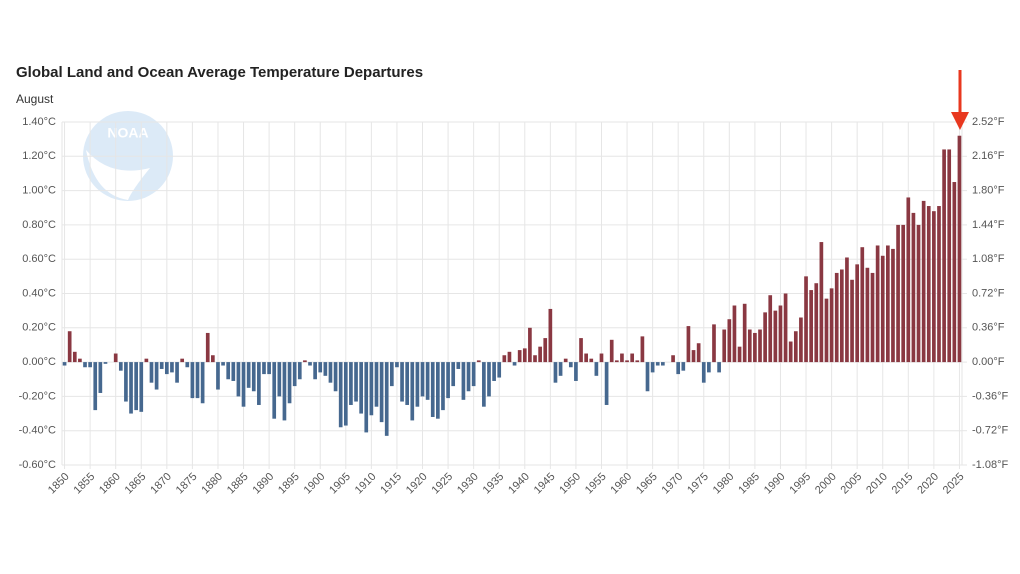 This screenshot has width=1020, height=574. Describe the element at coordinates (468, 484) in the screenshot. I see `x-tick-label: 1930` at that location.